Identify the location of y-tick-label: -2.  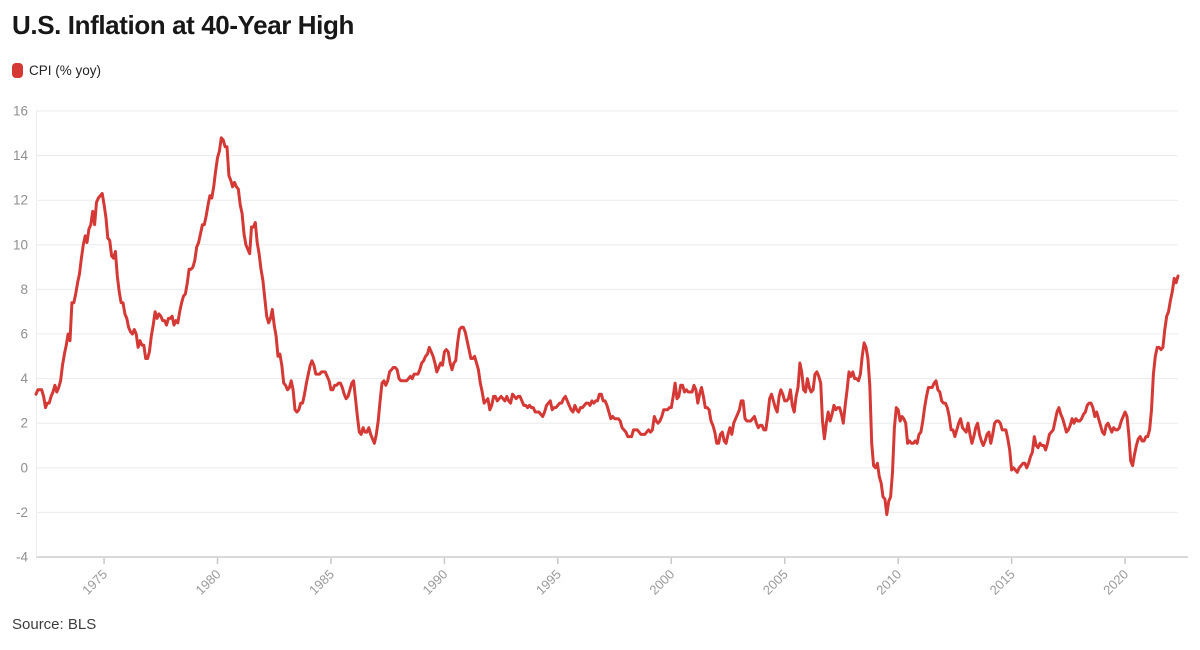
(22, 512).